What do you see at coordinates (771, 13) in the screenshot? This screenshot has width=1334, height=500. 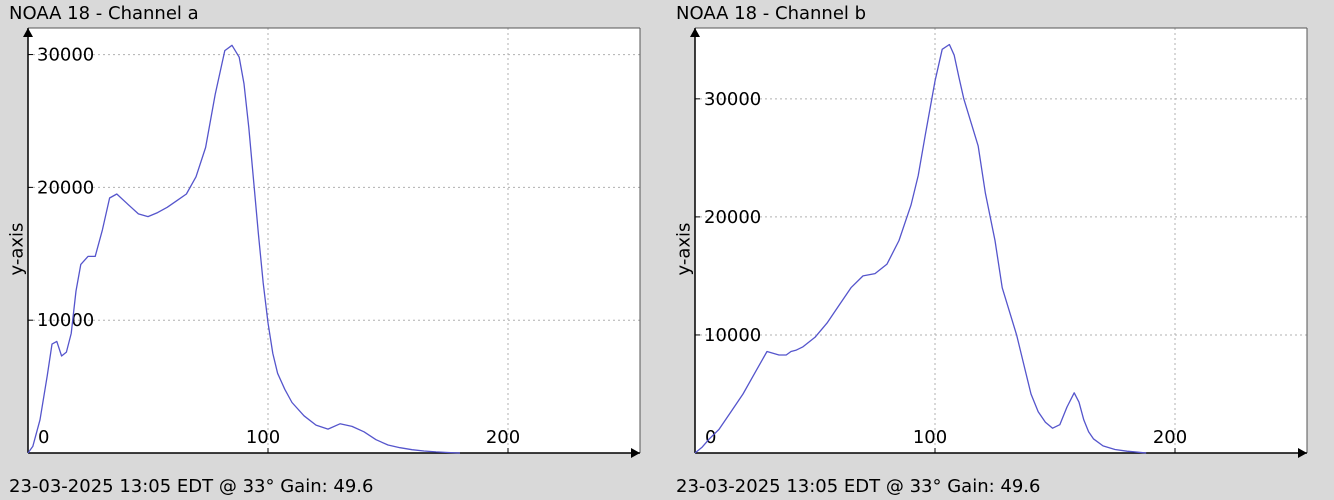 I see `chart-title: NOAA 18 - Channel b` at bounding box center [771, 13].